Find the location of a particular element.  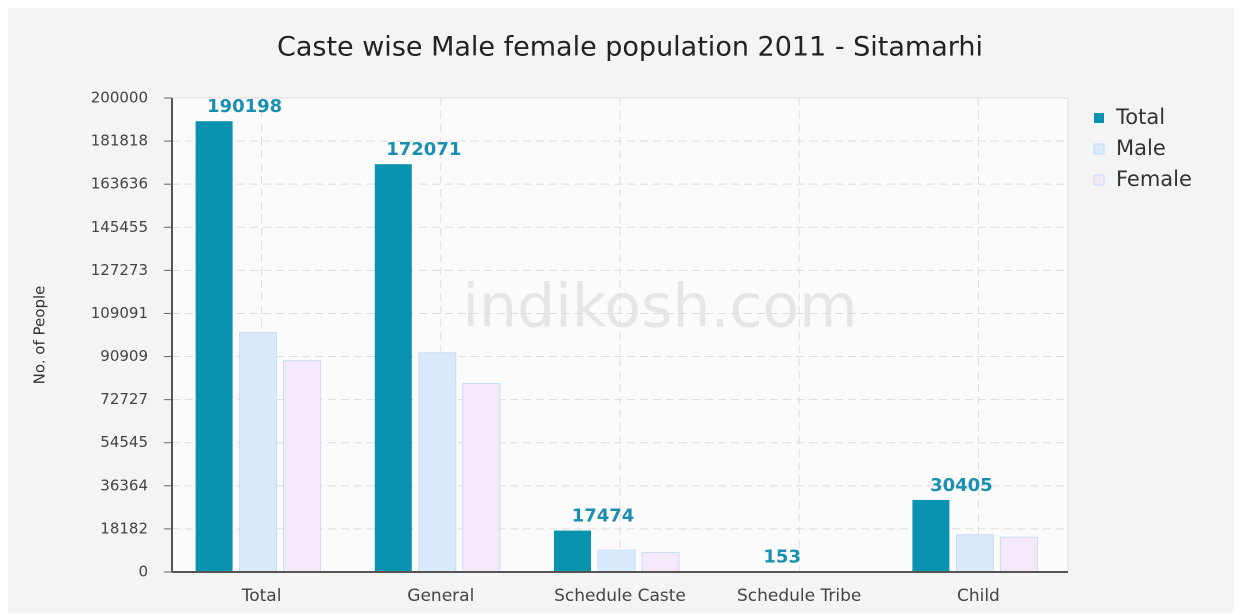

legend-label: Total is located at coordinates (1140, 117).